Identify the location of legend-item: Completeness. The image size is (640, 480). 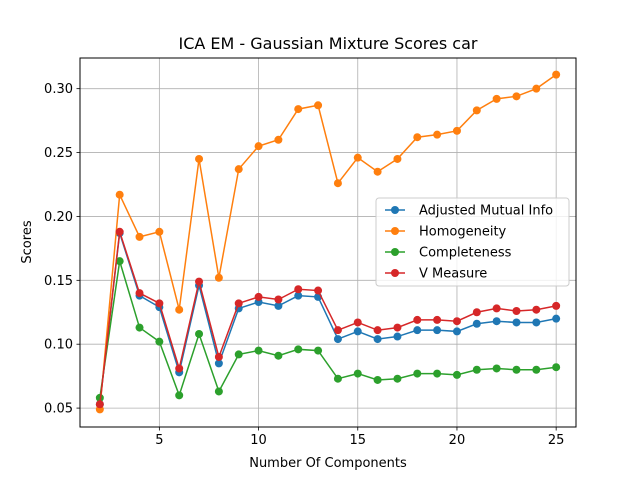
(448, 253).